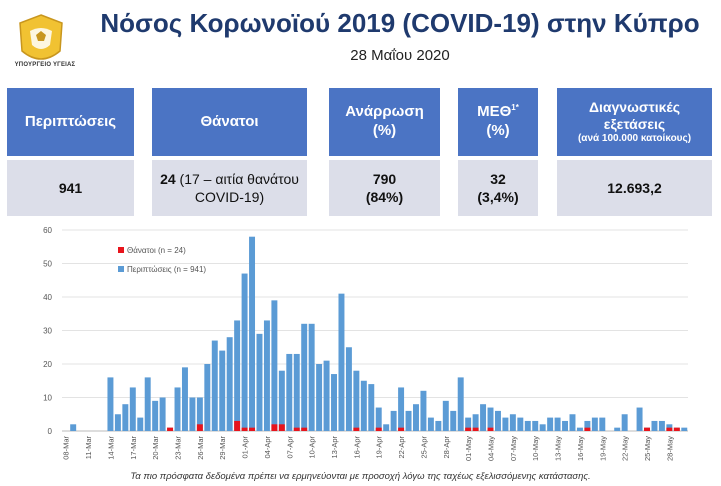 This screenshot has height=486, width=721. I want to click on x-tick-label: 29-Mar, so click(222, 448).